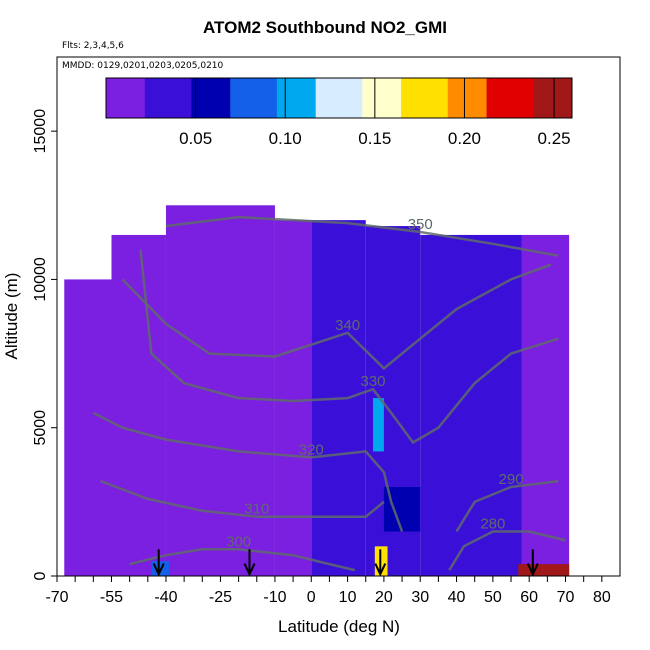 This screenshot has width=650, height=650. What do you see at coordinates (44, 344) in the screenshot?
I see `y-ticks: 0 5000 10000 15000` at bounding box center [44, 344].